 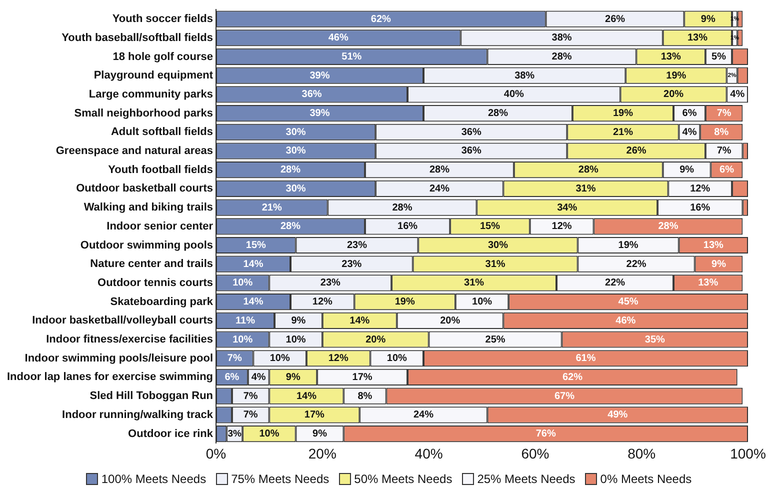 What do you see at coordinates (156, 282) in the screenshot?
I see `y-tick-label: Outdoor tennis courts` at bounding box center [156, 282].